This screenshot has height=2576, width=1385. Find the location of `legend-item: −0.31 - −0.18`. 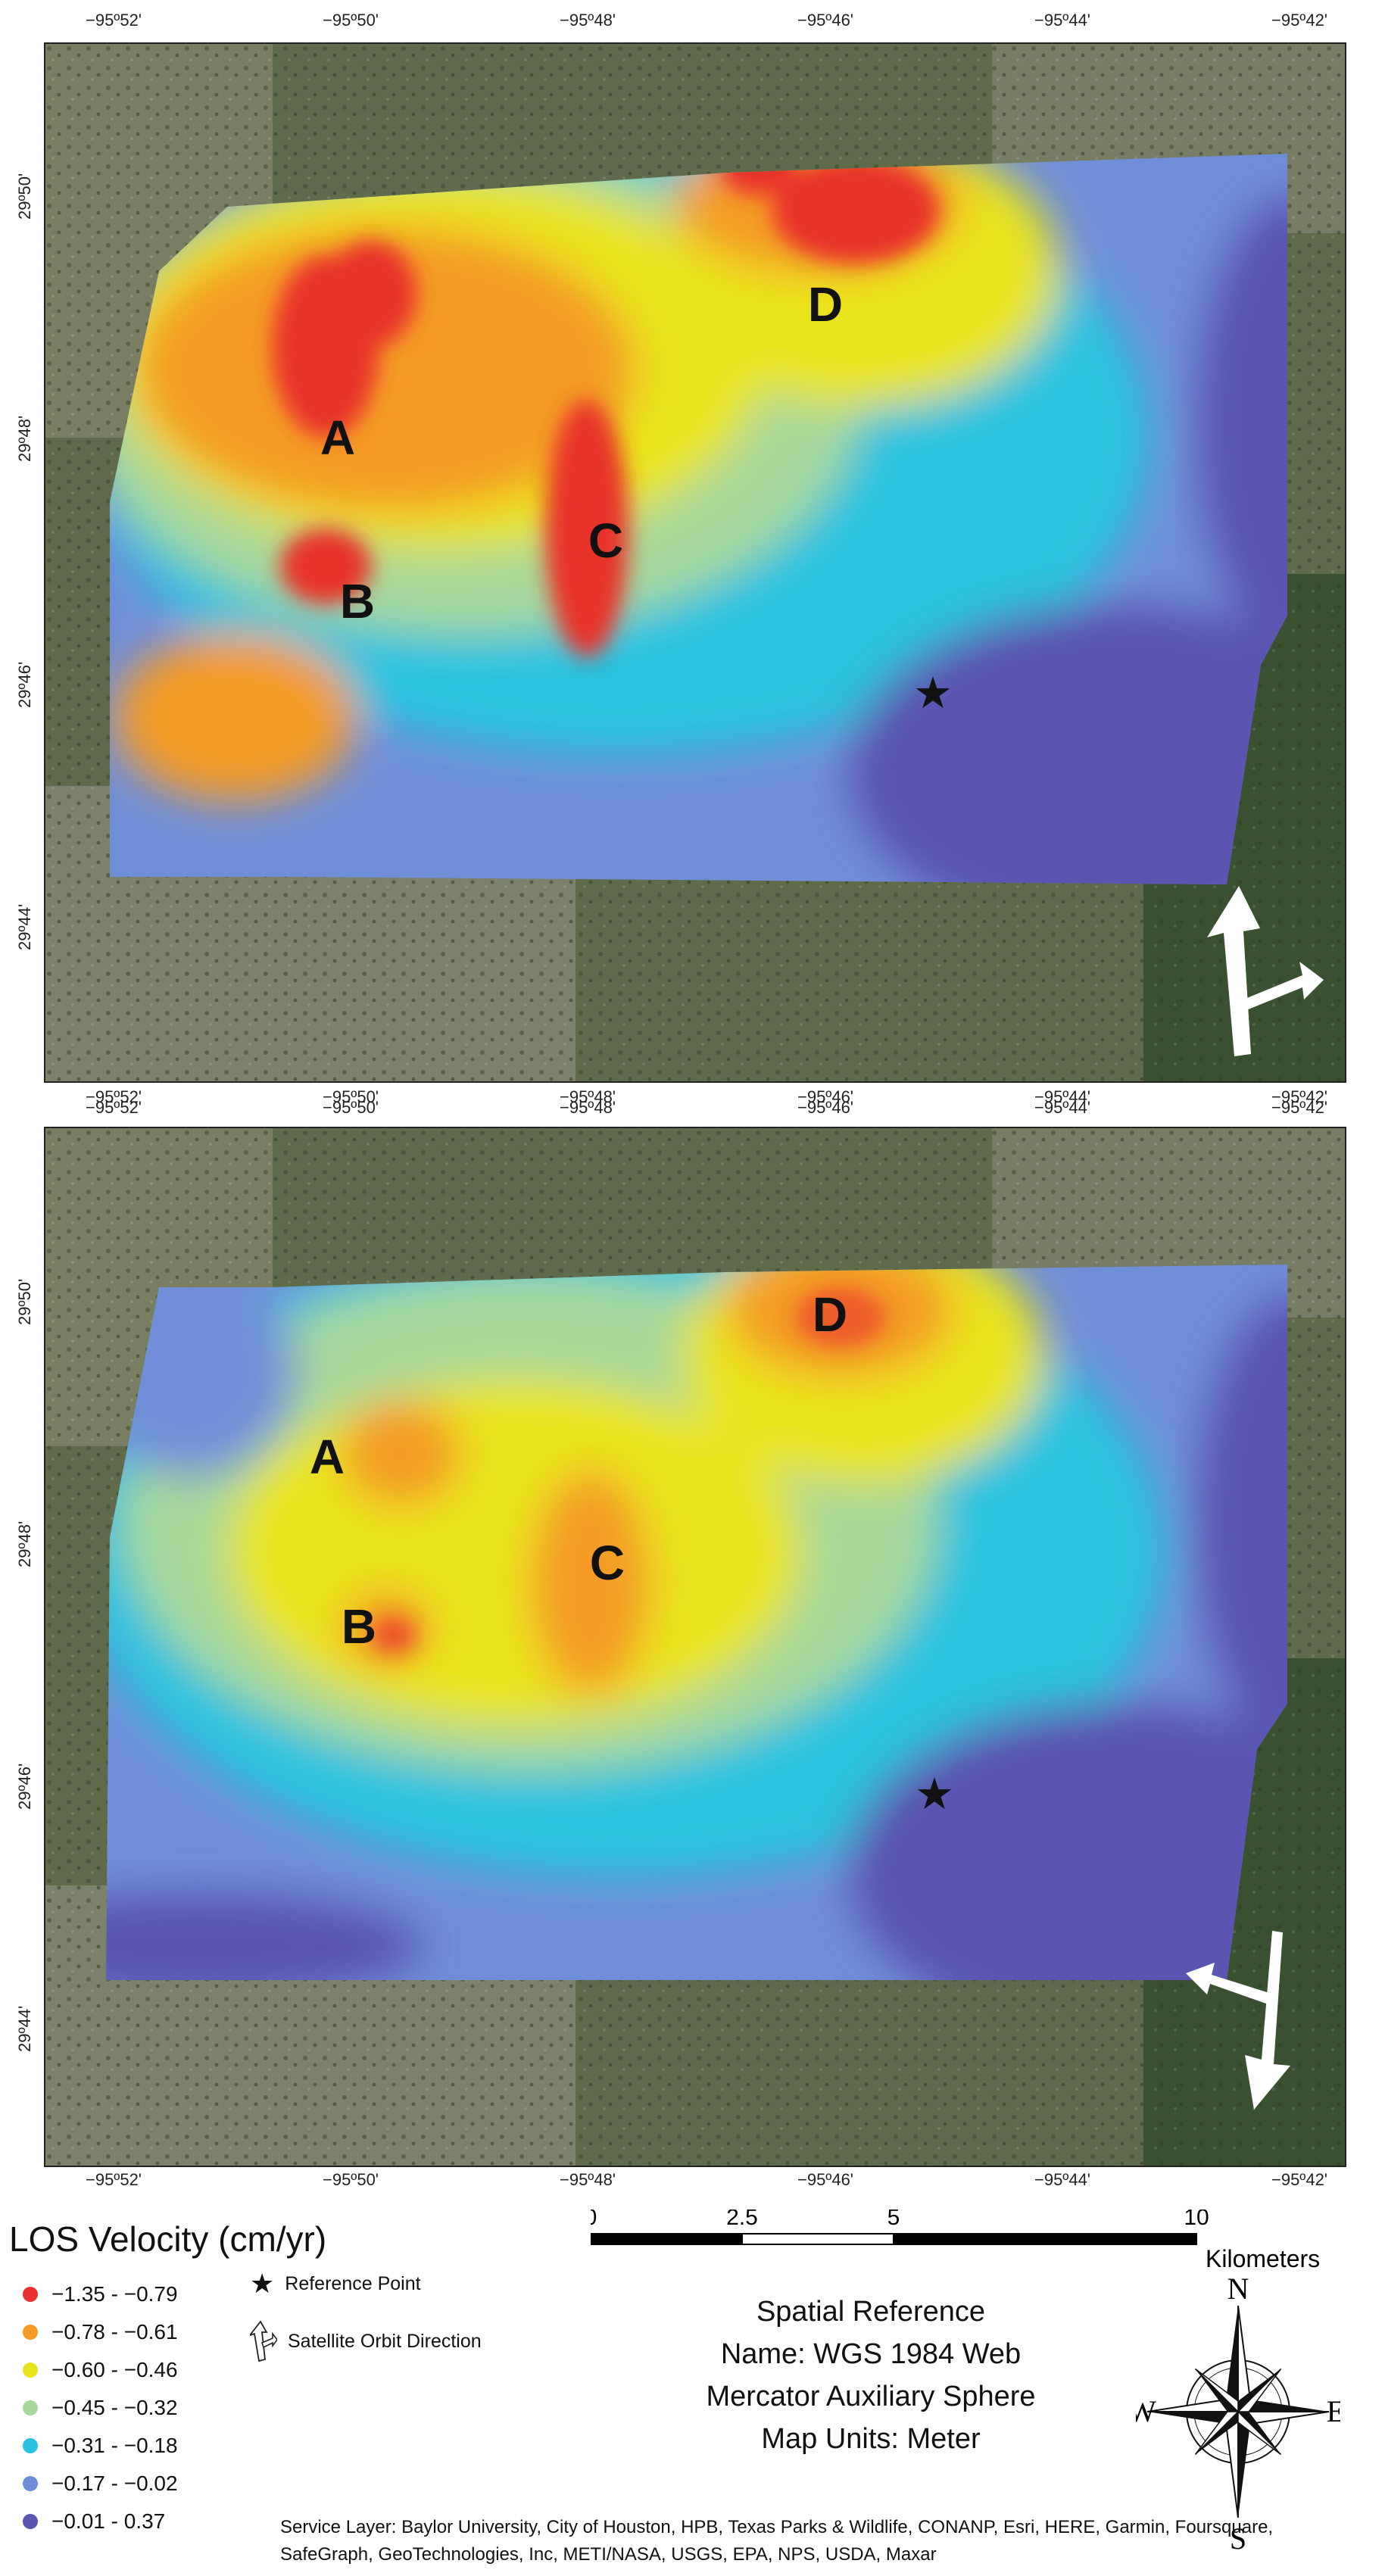

legend-item: −0.31 - −0.18 is located at coordinates (100, 2446).